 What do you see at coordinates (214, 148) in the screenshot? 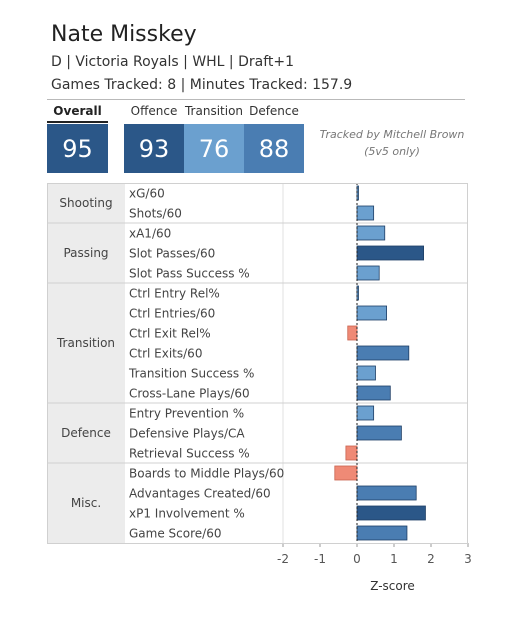
I see `transition-score: 76` at bounding box center [214, 148].